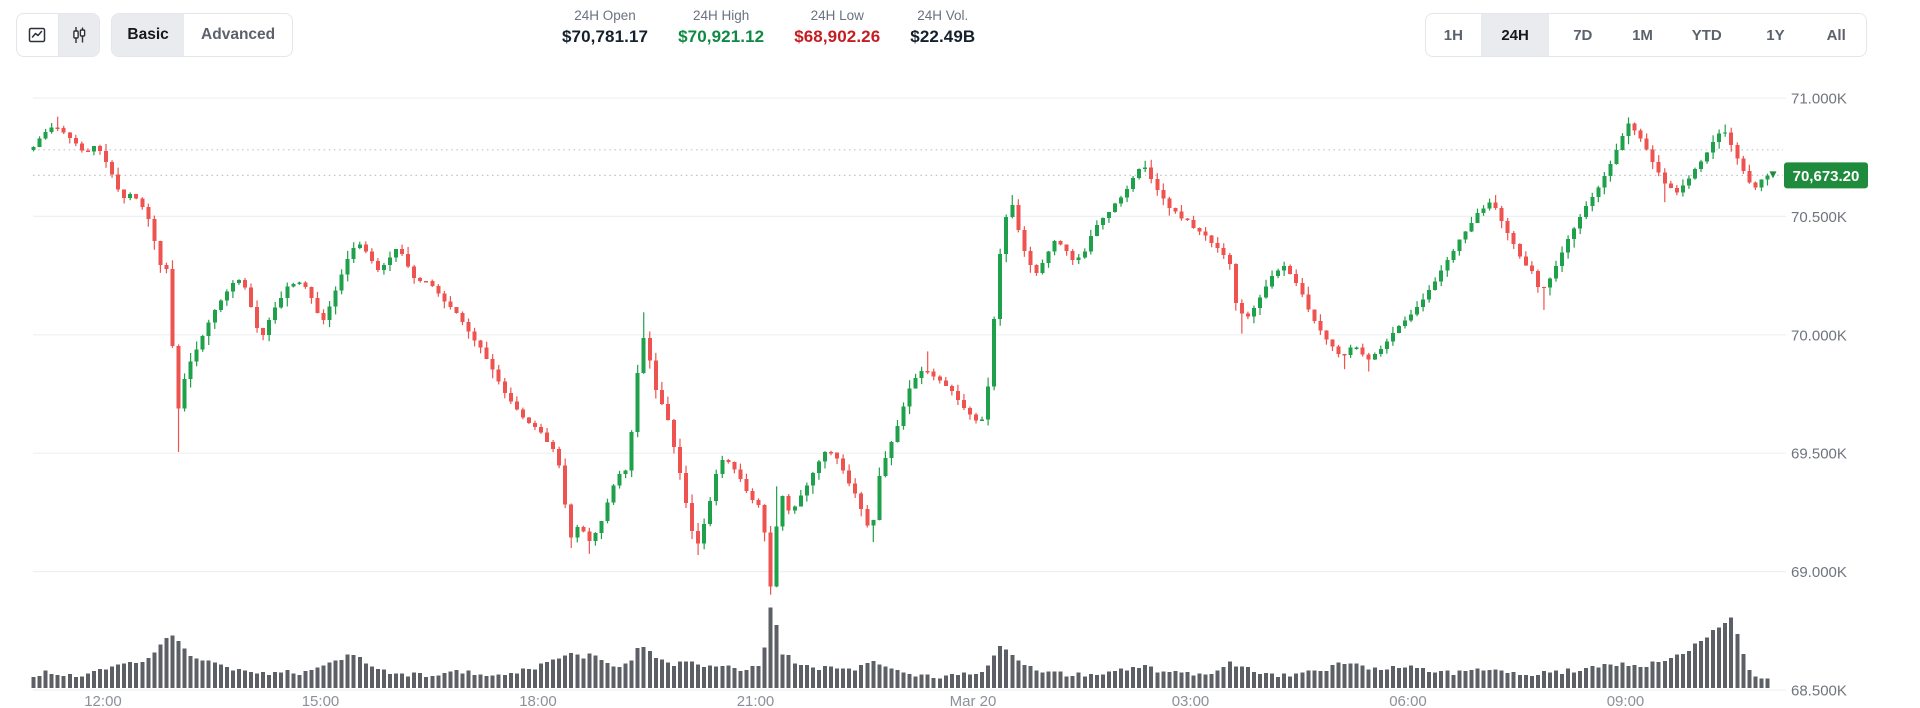  What do you see at coordinates (1515, 35) in the screenshot?
I see `range-button-24h: 24H` at bounding box center [1515, 35].